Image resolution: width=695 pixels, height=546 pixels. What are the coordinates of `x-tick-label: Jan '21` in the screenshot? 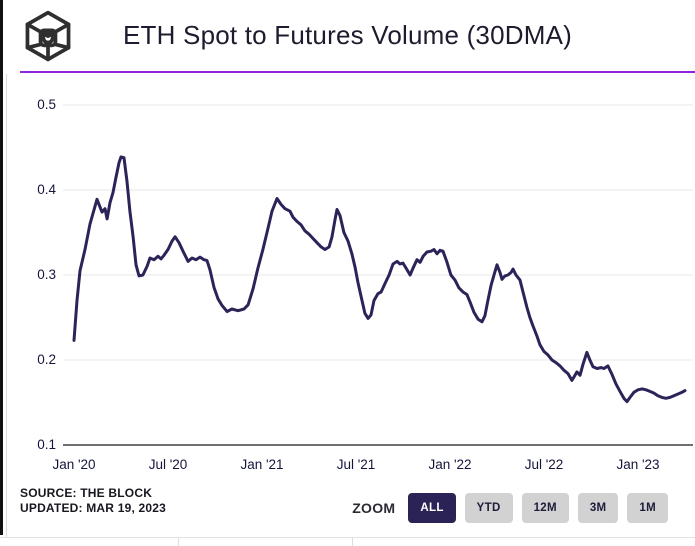 It's located at (262, 464).